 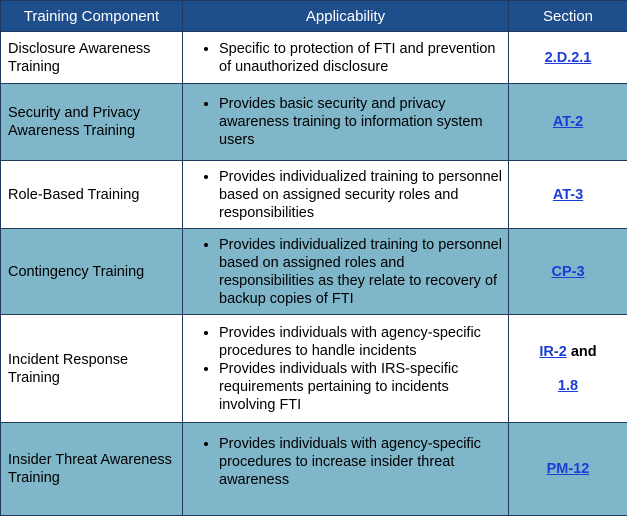 I want to click on section-link-2d21: 2.D.2.1, so click(x=568, y=57).